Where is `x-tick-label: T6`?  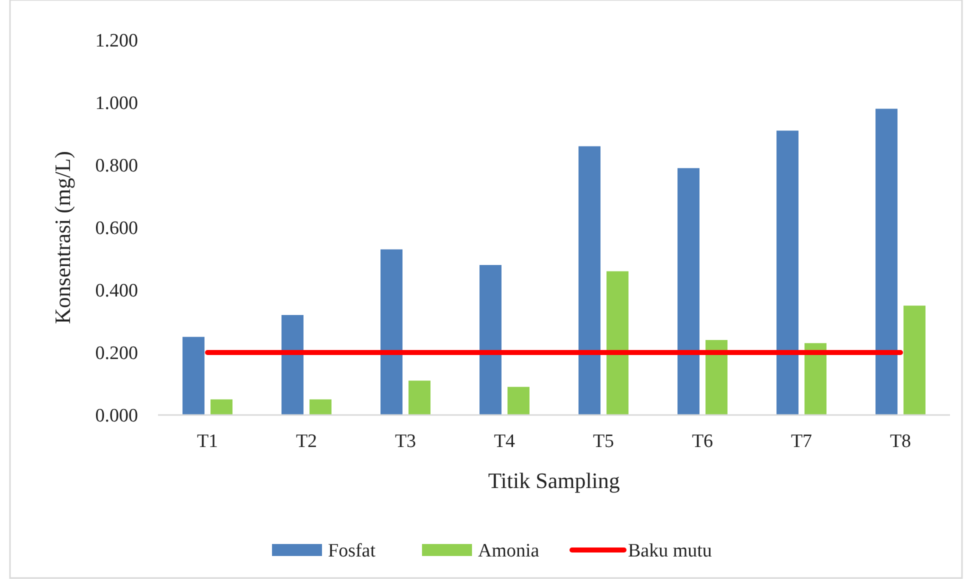 x-tick-label: T6 is located at coordinates (703, 441).